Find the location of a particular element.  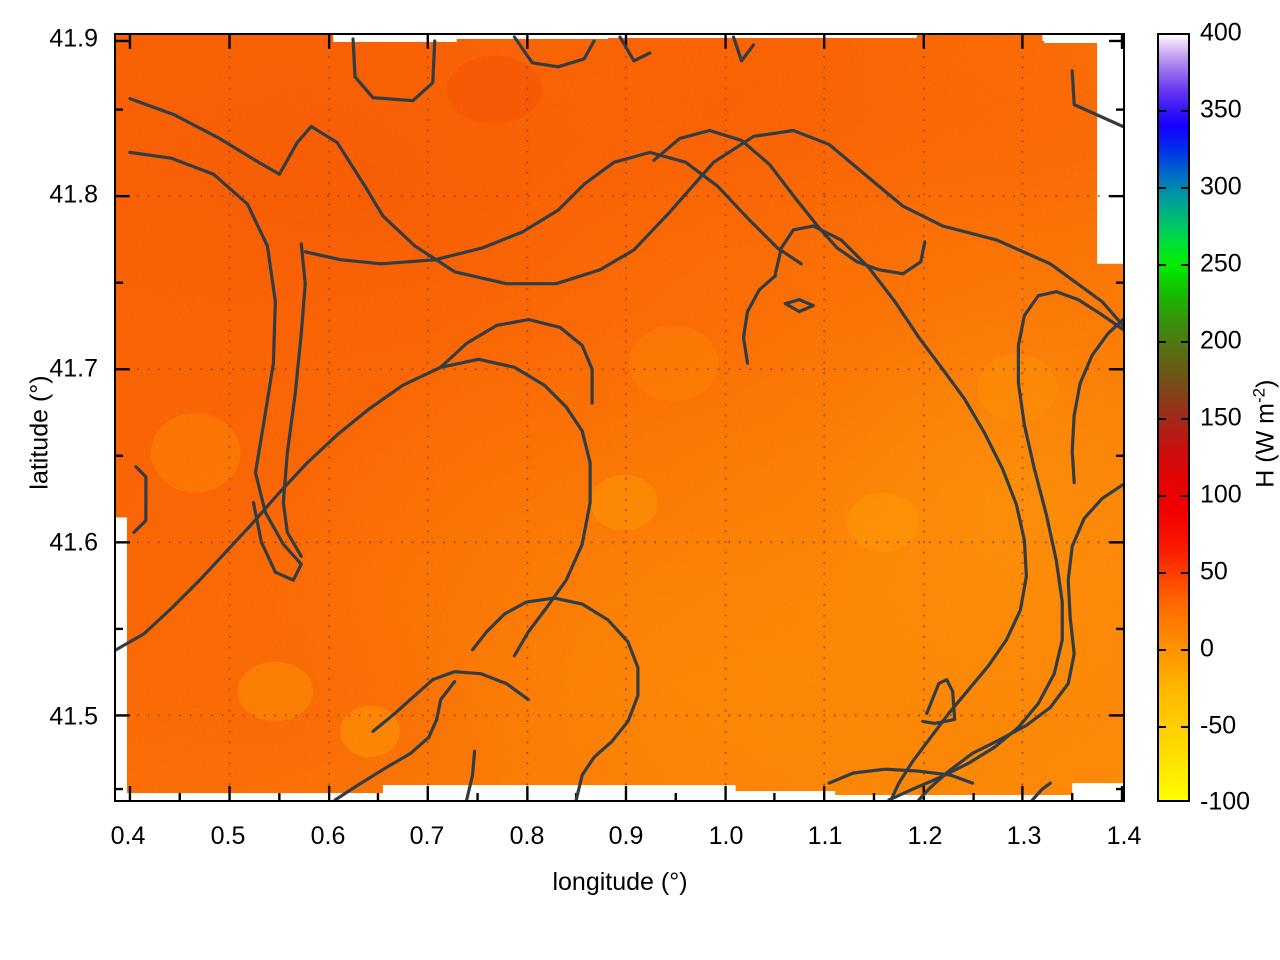

colorbar-tick-neg50-right is located at coordinates (1185, 727).